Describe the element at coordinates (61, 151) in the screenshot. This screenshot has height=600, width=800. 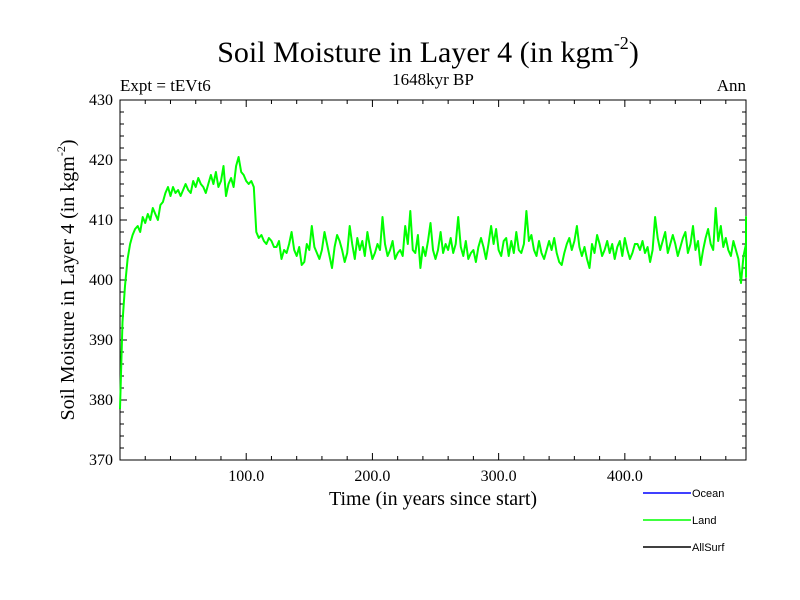
I see `y-axis-label-superscript: -2` at that location.